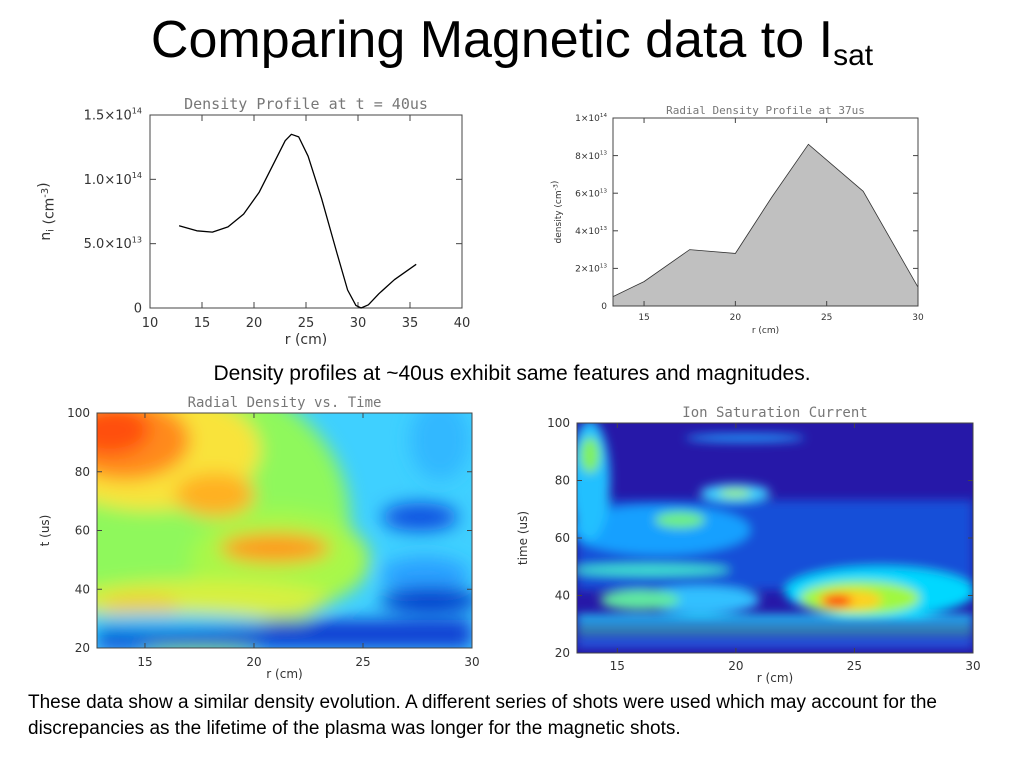 This screenshot has width=1024, height=768. I want to click on y-tick-label: 5.0×10¹³, so click(113, 243).